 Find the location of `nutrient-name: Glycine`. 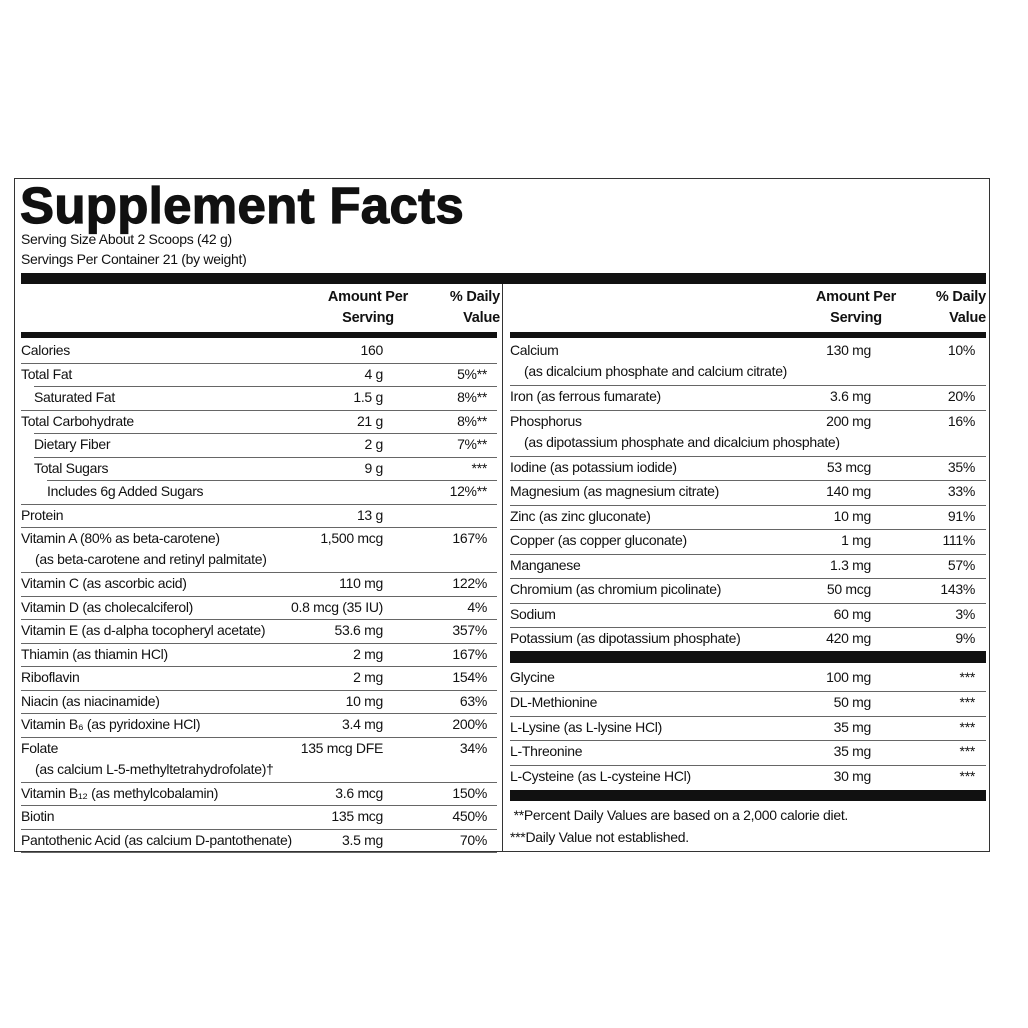

nutrient-name: Glycine is located at coordinates (532, 677).